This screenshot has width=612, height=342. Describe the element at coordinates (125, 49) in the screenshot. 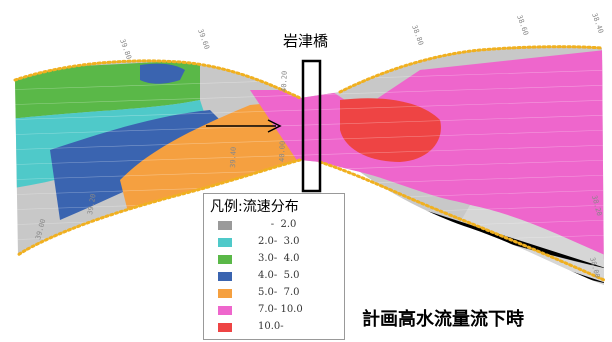

I see `station-label: 39.80` at that location.